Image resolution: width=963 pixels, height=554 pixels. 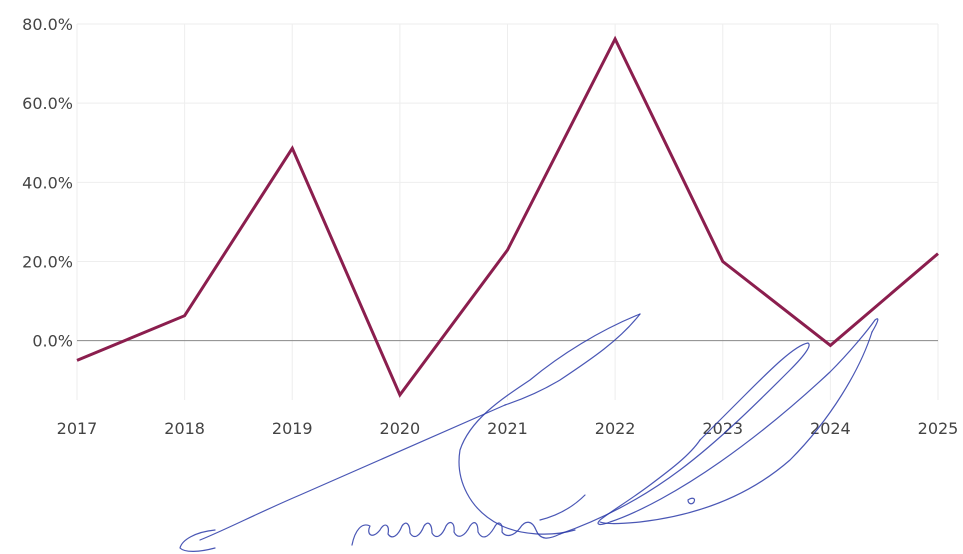 What do you see at coordinates (47, 261) in the screenshot?
I see `y-tick-label: 20.0%` at bounding box center [47, 261].